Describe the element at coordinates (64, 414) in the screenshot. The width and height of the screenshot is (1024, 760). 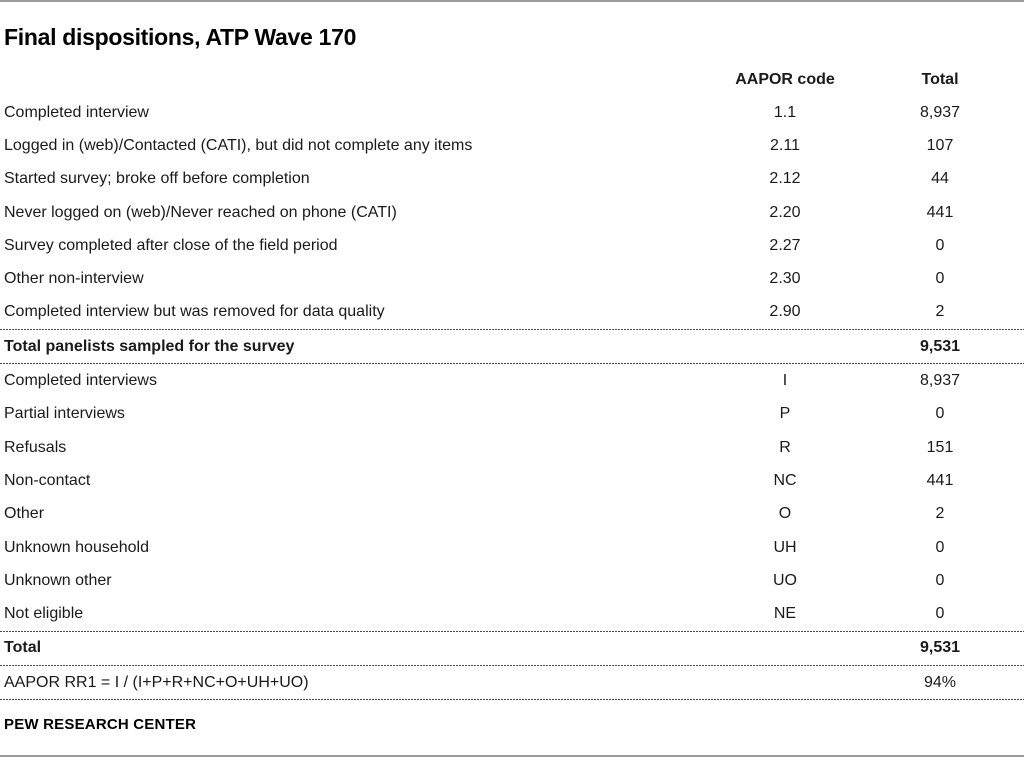
I see `row-label: Partial interviews` at that location.